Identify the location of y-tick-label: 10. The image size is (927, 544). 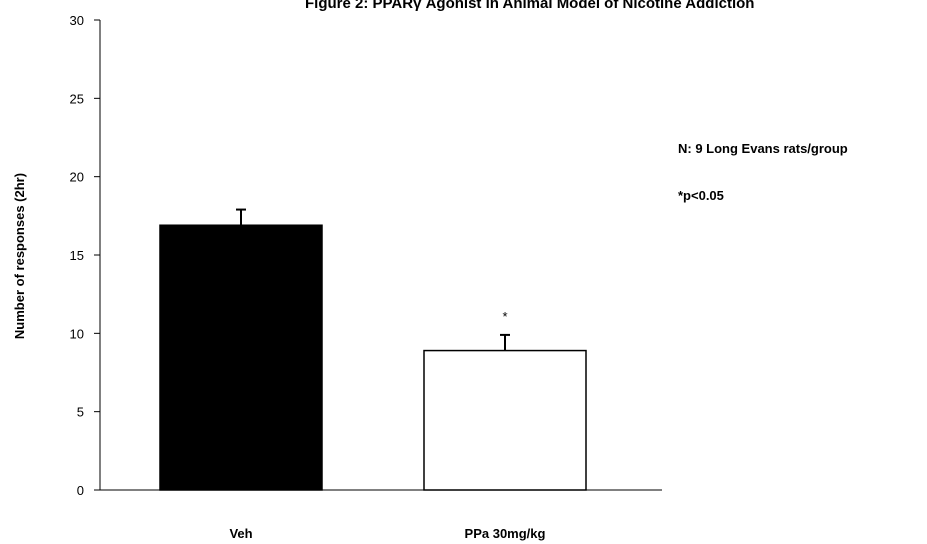
(77, 333).